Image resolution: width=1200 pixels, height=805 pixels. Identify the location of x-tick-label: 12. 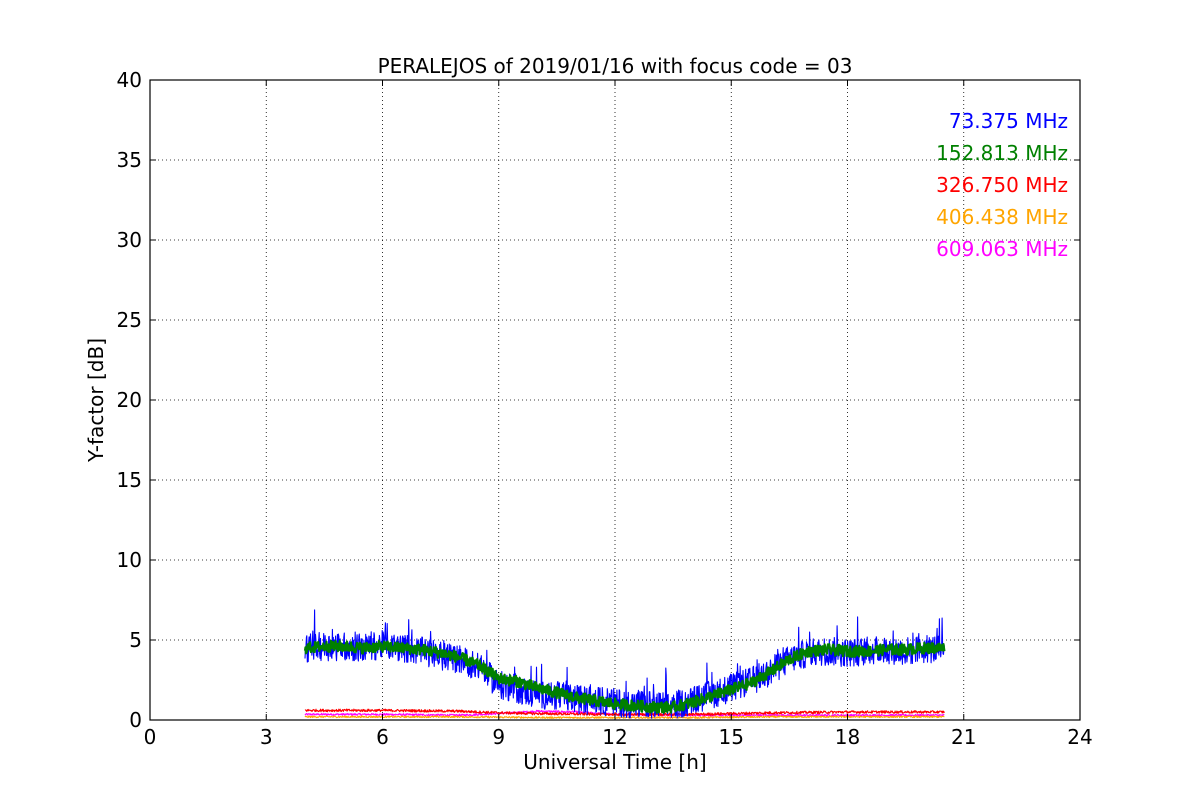
(614, 737).